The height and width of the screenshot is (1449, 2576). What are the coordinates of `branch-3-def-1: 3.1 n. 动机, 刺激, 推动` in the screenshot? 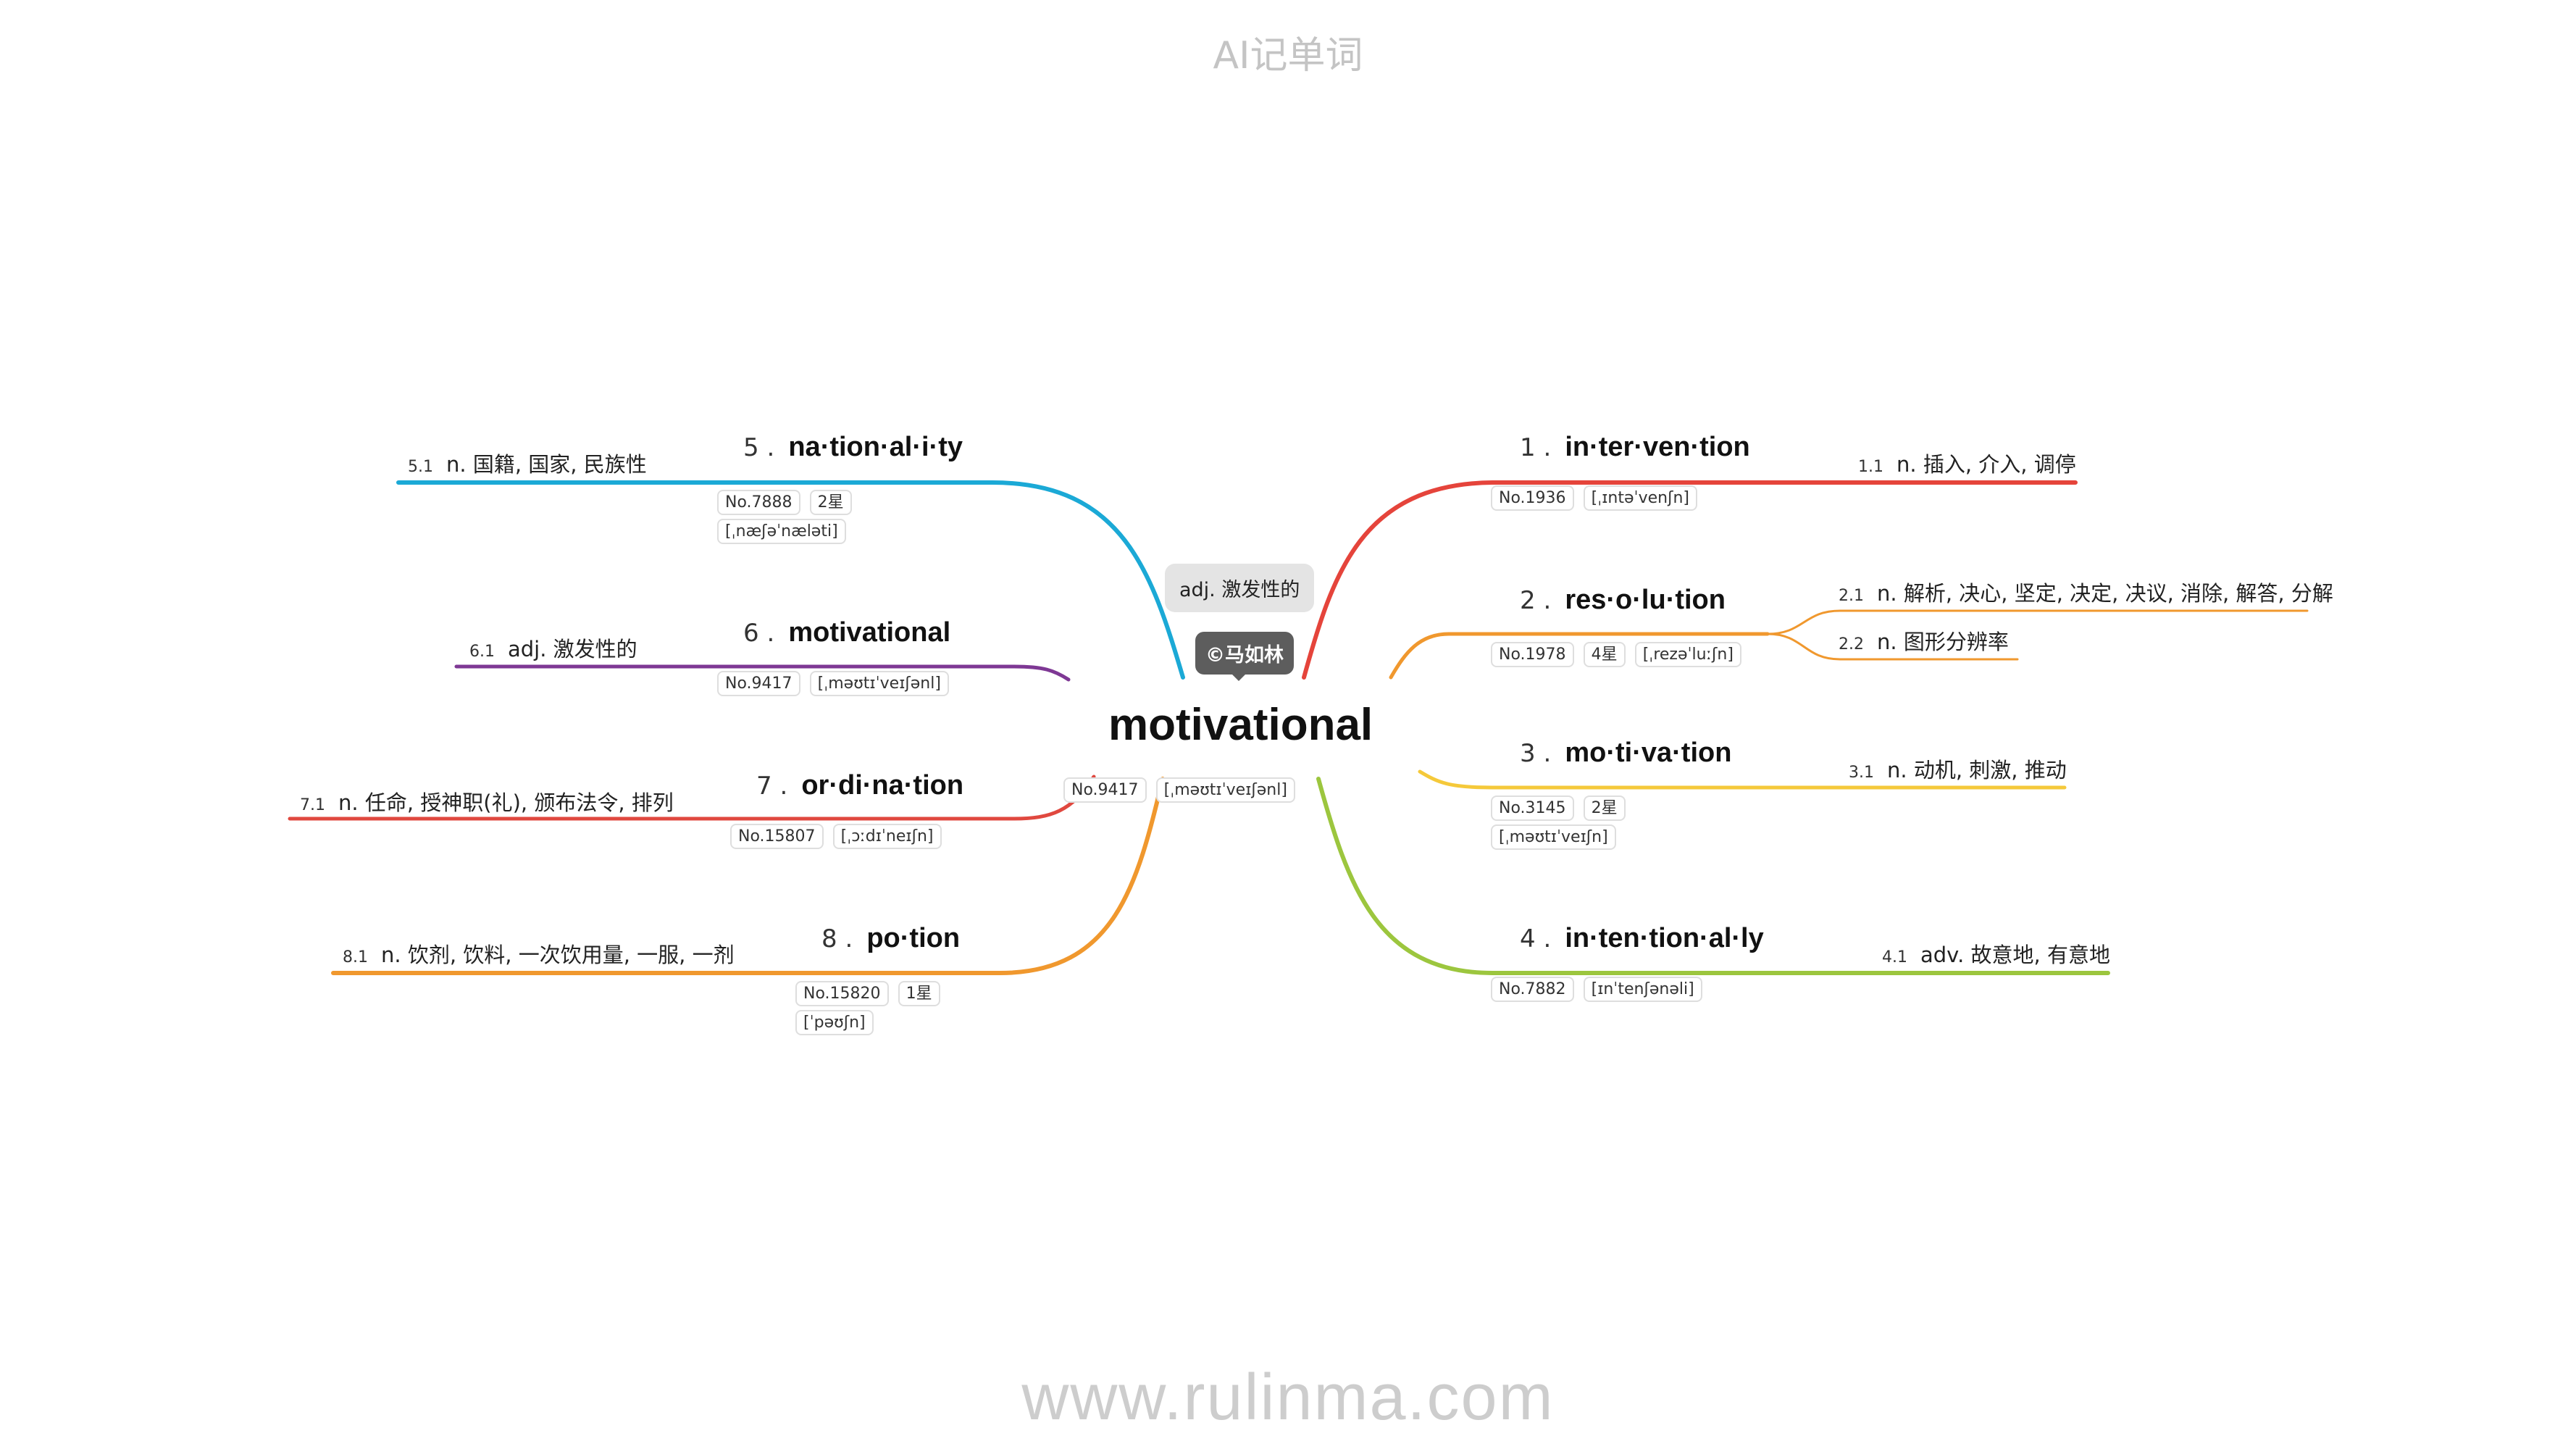 It's located at (1958, 768).